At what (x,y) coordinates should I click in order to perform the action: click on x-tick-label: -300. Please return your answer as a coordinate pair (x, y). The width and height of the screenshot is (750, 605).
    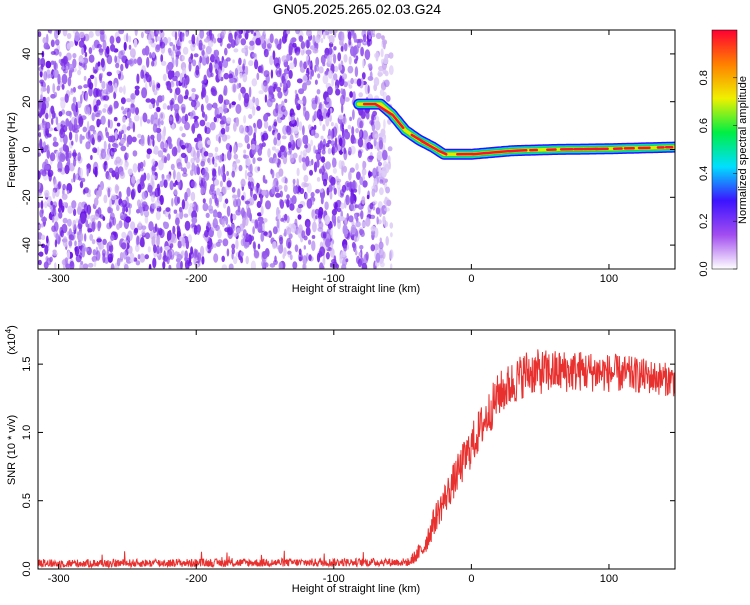
    Looking at the image, I should click on (59, 579).